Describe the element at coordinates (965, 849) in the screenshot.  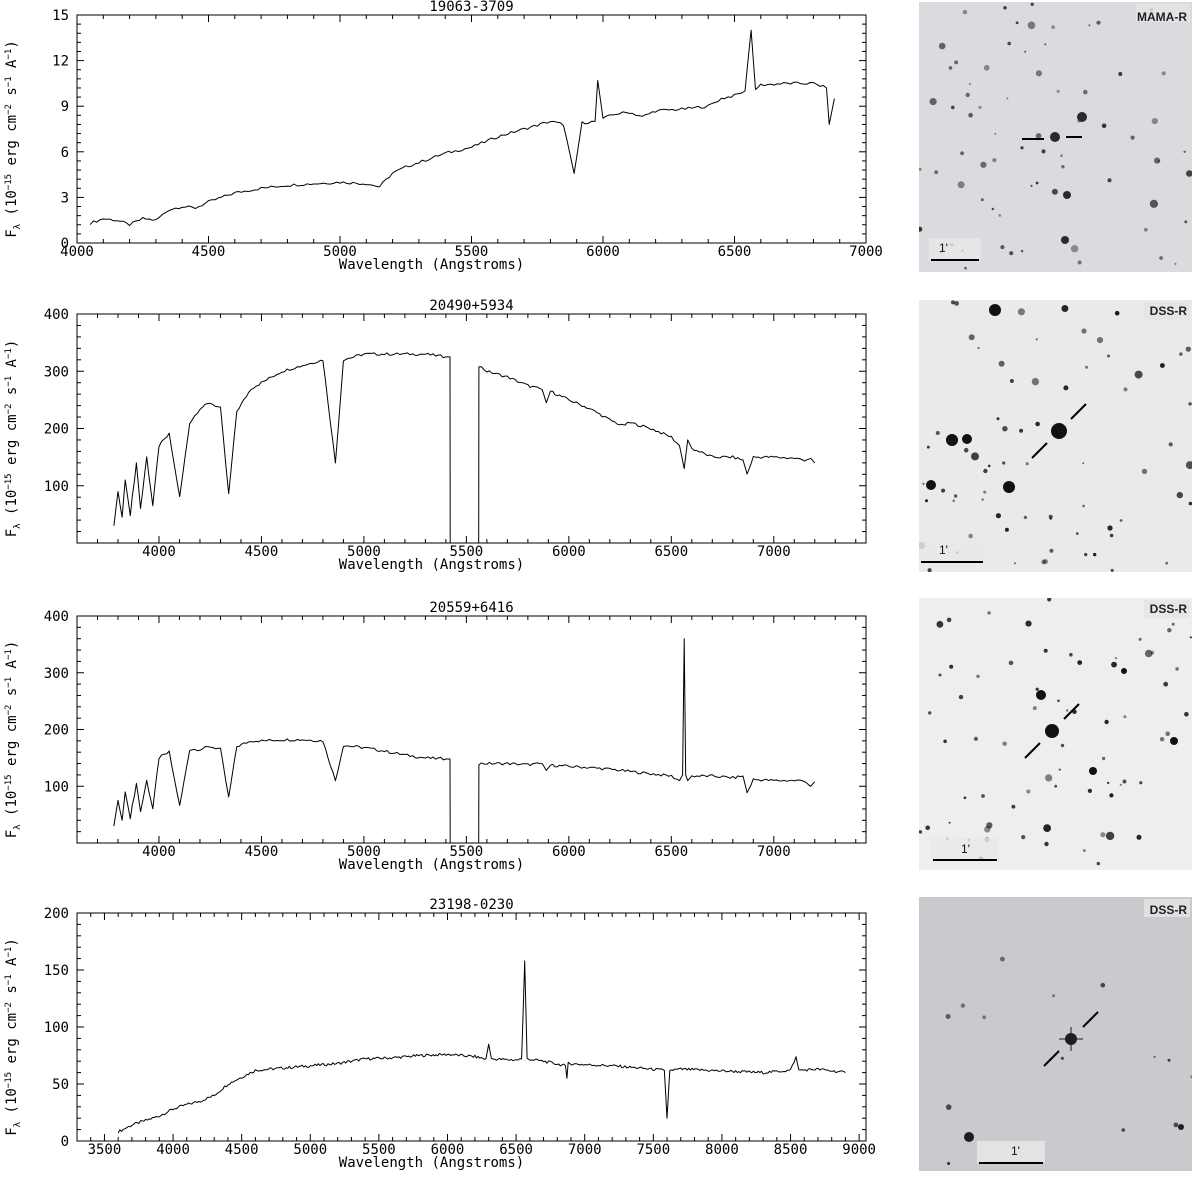
I see `scale-bar-label: 1'` at that location.